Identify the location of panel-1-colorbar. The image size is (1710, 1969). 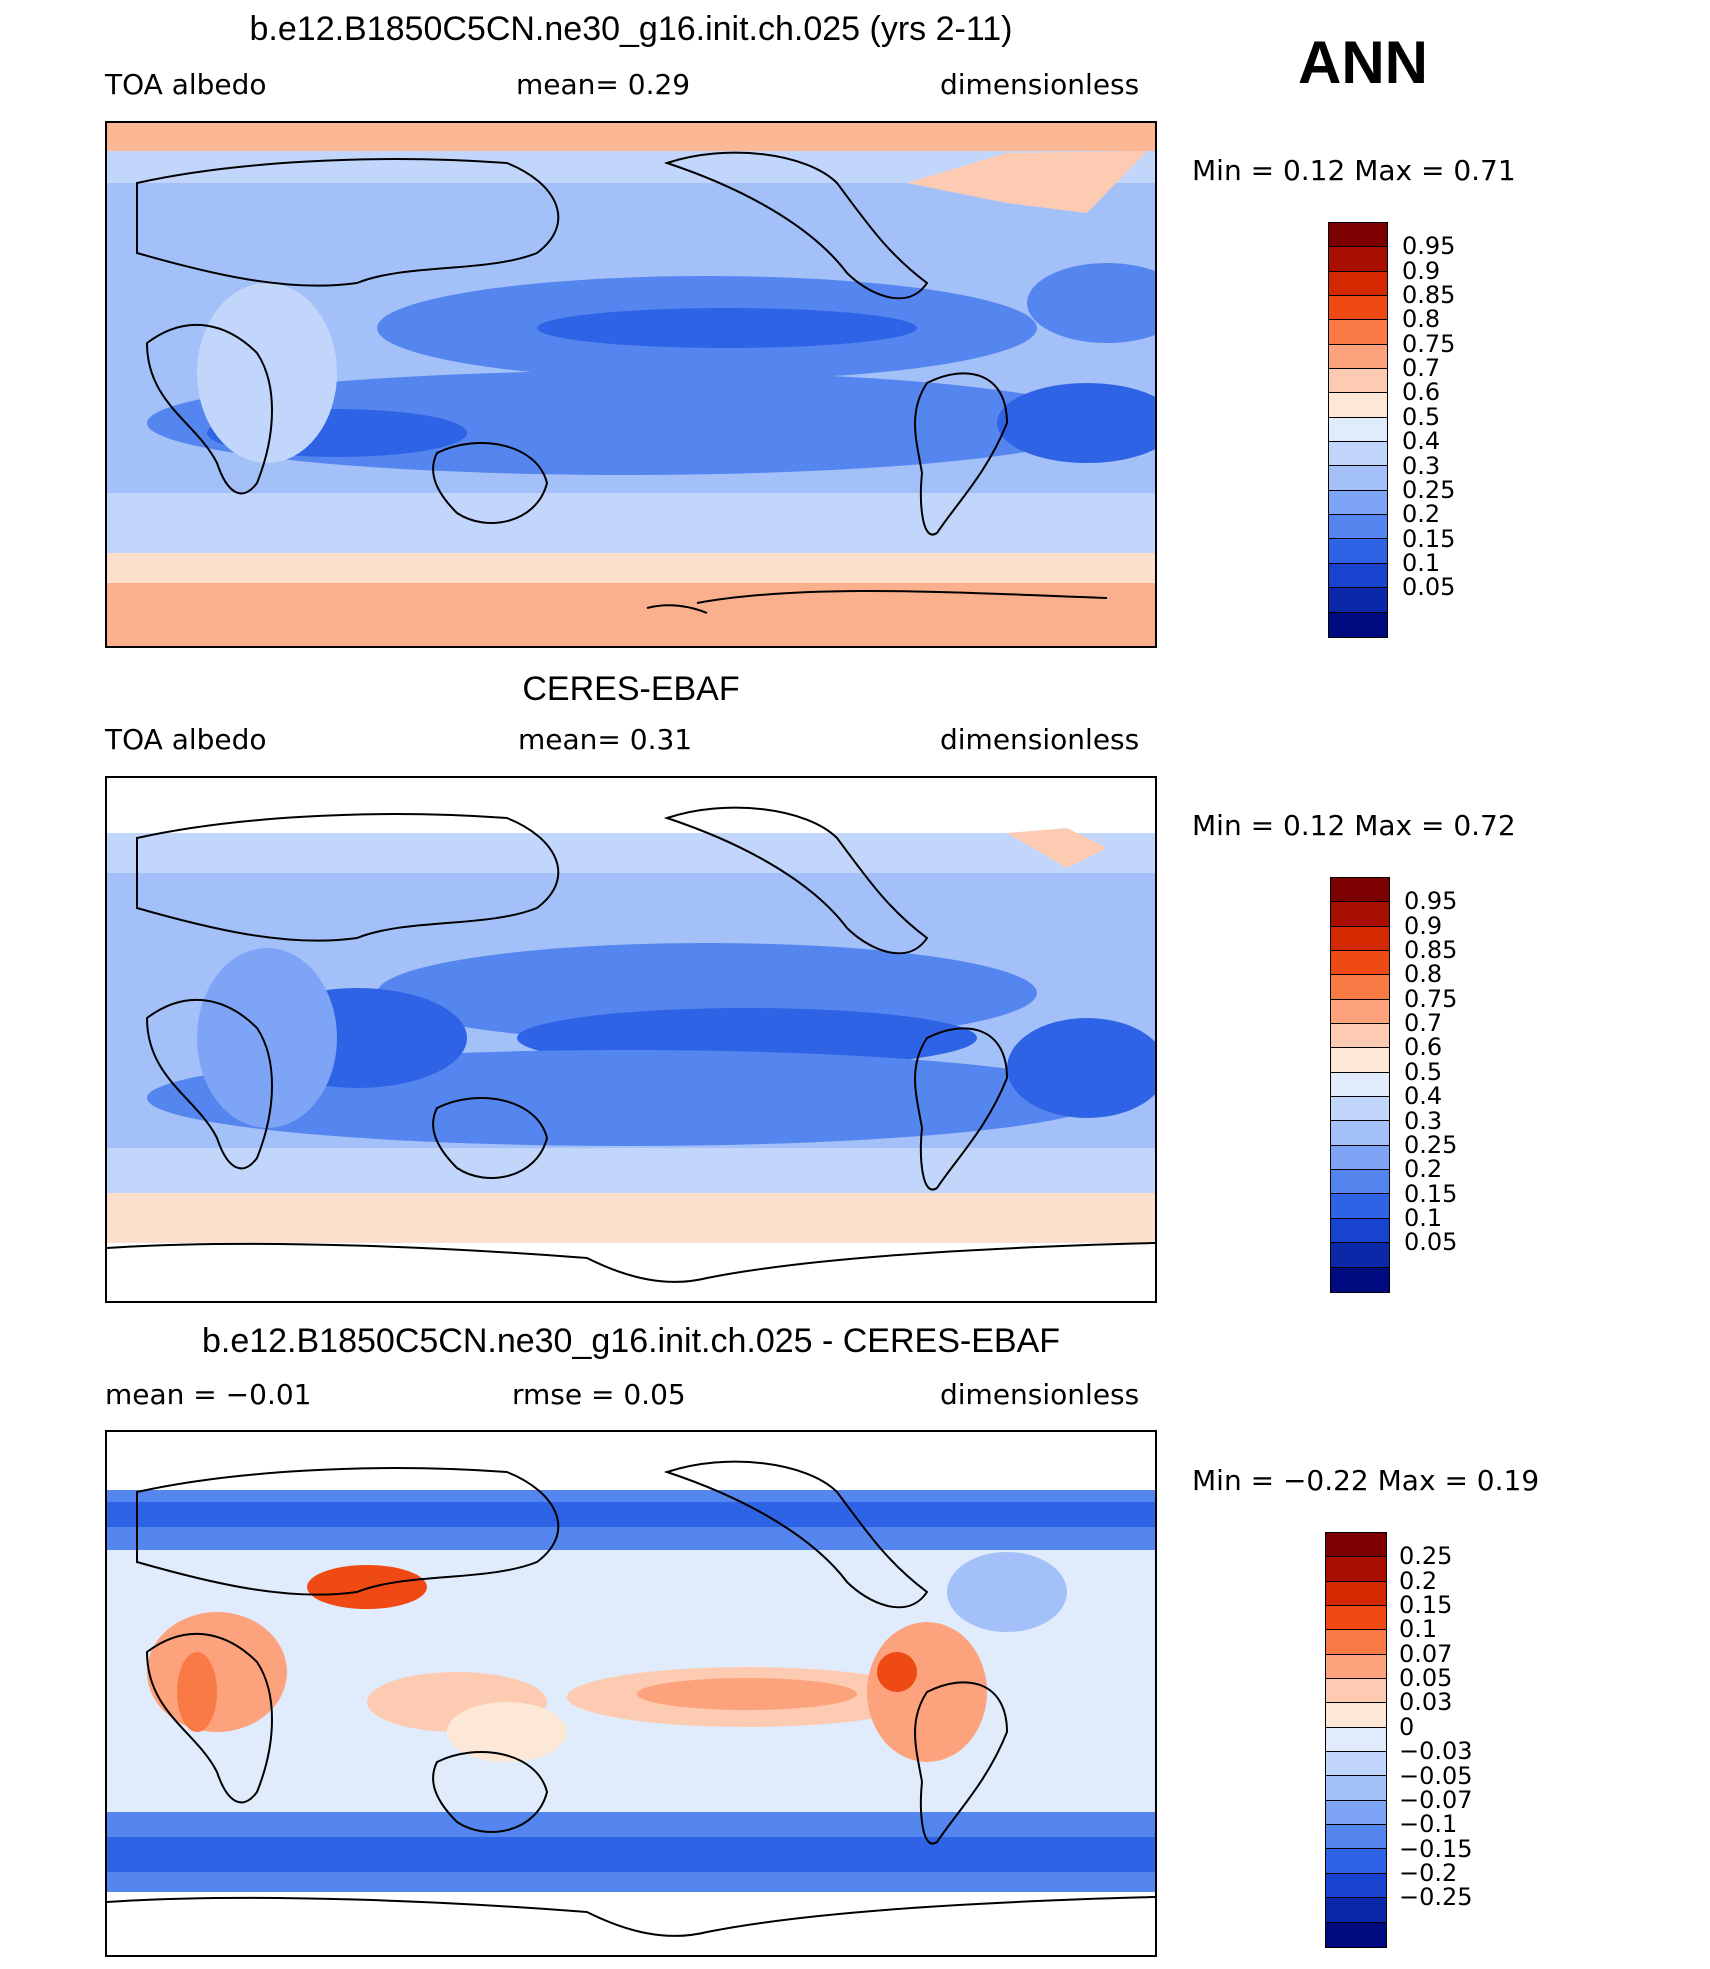
(1358, 430).